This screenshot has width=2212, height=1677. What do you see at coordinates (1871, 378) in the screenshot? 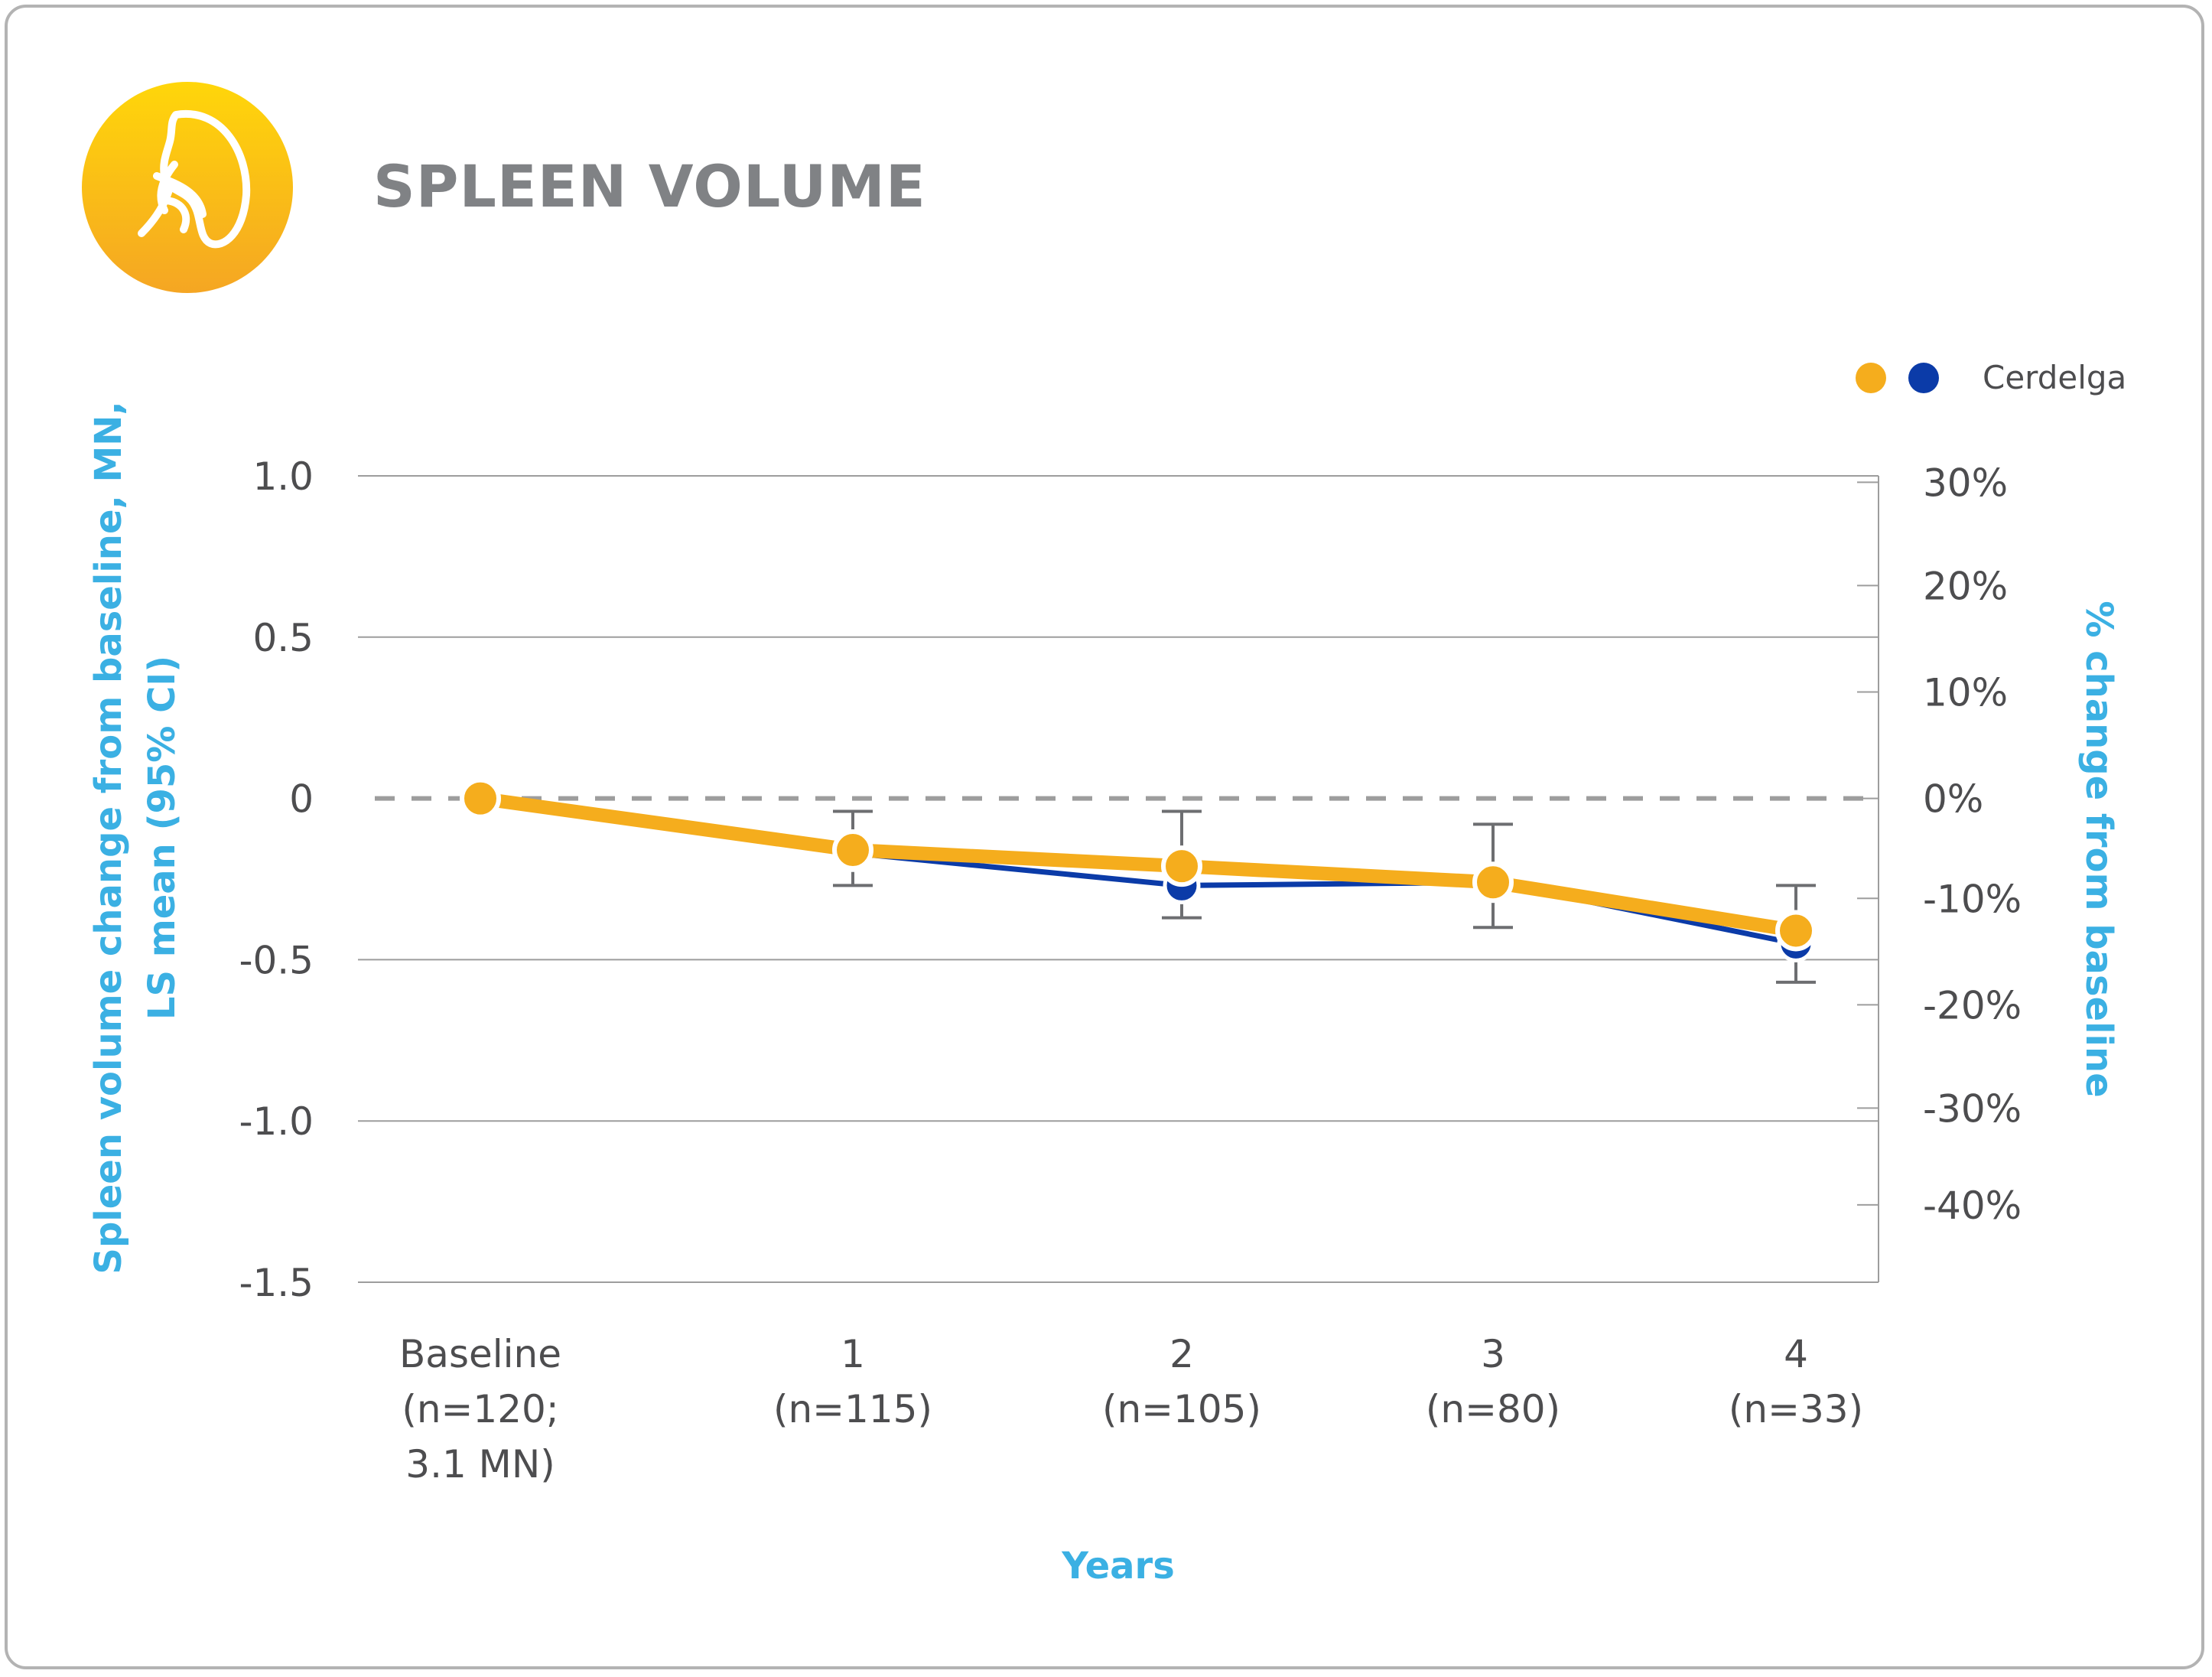
I see `legend-marker-orange` at bounding box center [1871, 378].